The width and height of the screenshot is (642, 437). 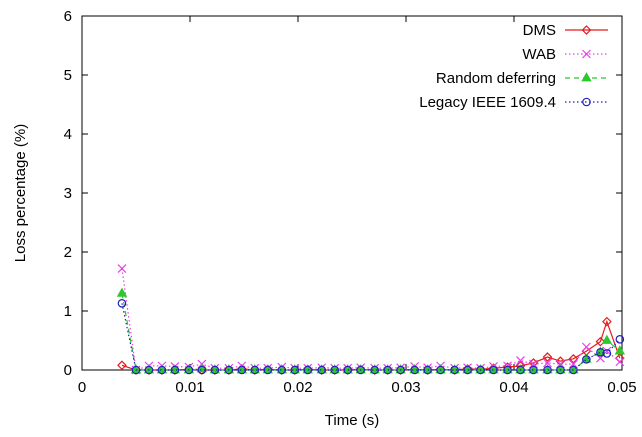 I want to click on y-tick-label: 3, so click(x=68, y=193).